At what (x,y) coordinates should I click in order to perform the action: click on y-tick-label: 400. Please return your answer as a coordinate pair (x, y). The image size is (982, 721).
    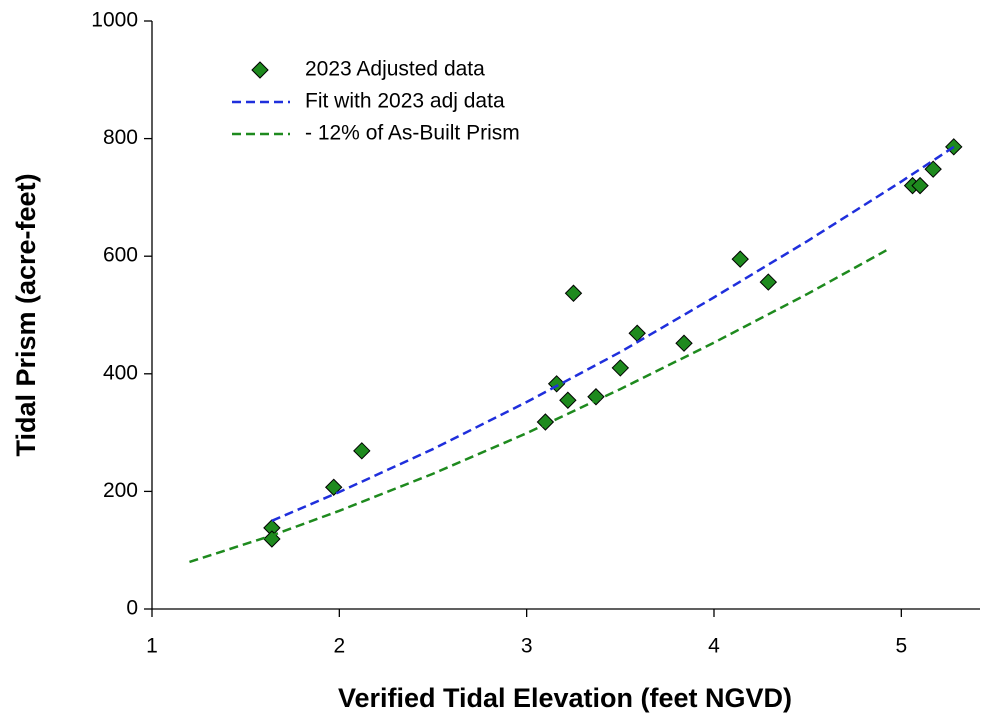
    Looking at the image, I should click on (120, 372).